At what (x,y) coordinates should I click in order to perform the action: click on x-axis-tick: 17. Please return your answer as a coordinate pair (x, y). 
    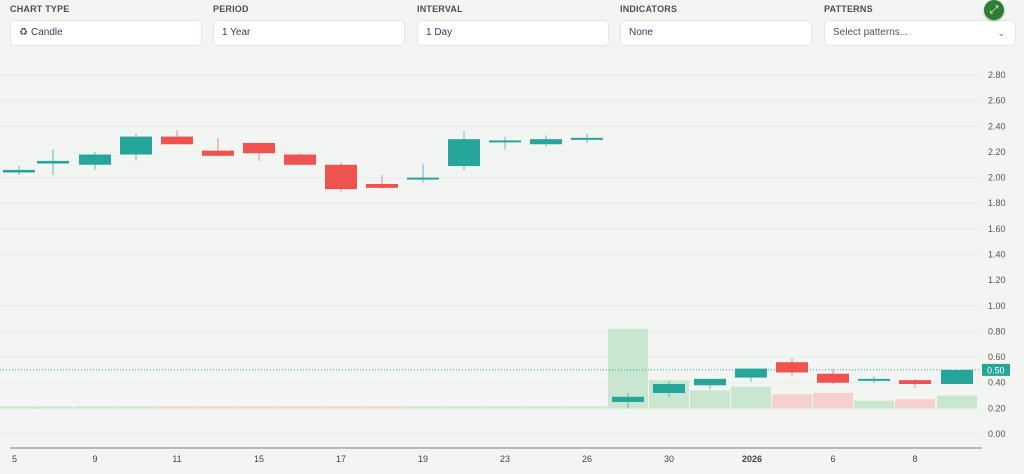
    Looking at the image, I should click on (341, 459).